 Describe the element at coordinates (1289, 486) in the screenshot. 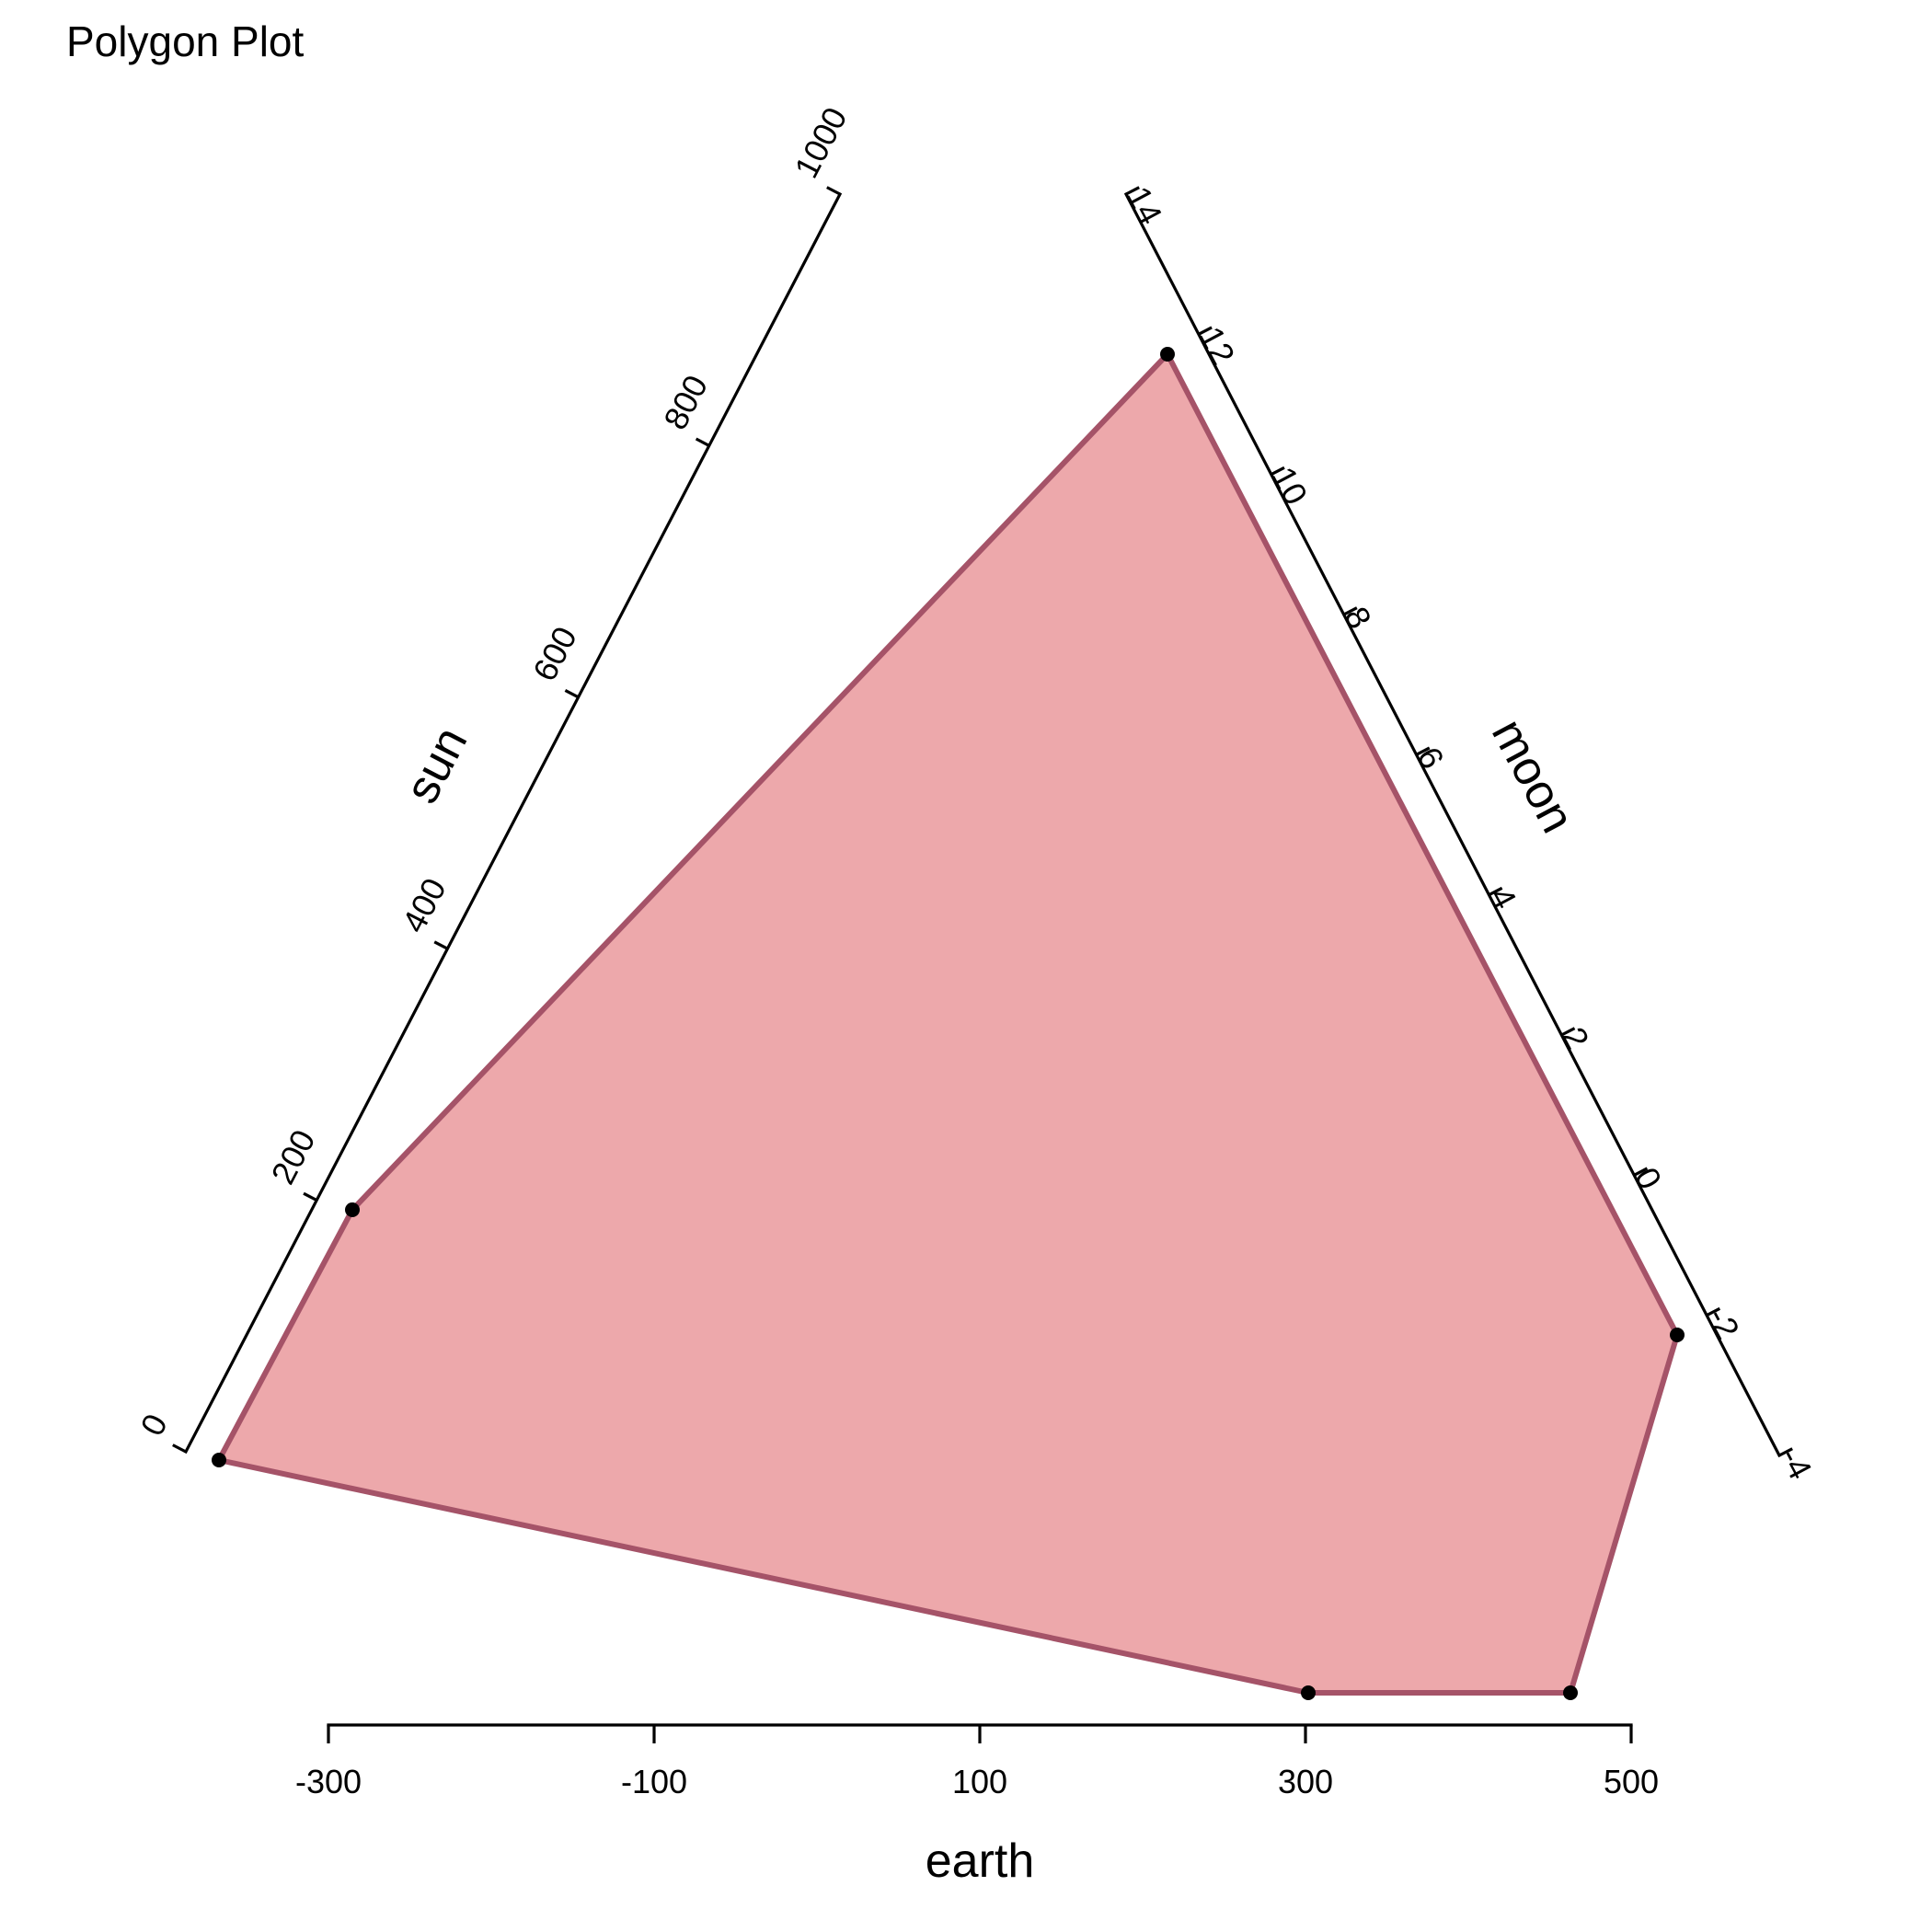

I see `moon-tick-label: 10` at that location.